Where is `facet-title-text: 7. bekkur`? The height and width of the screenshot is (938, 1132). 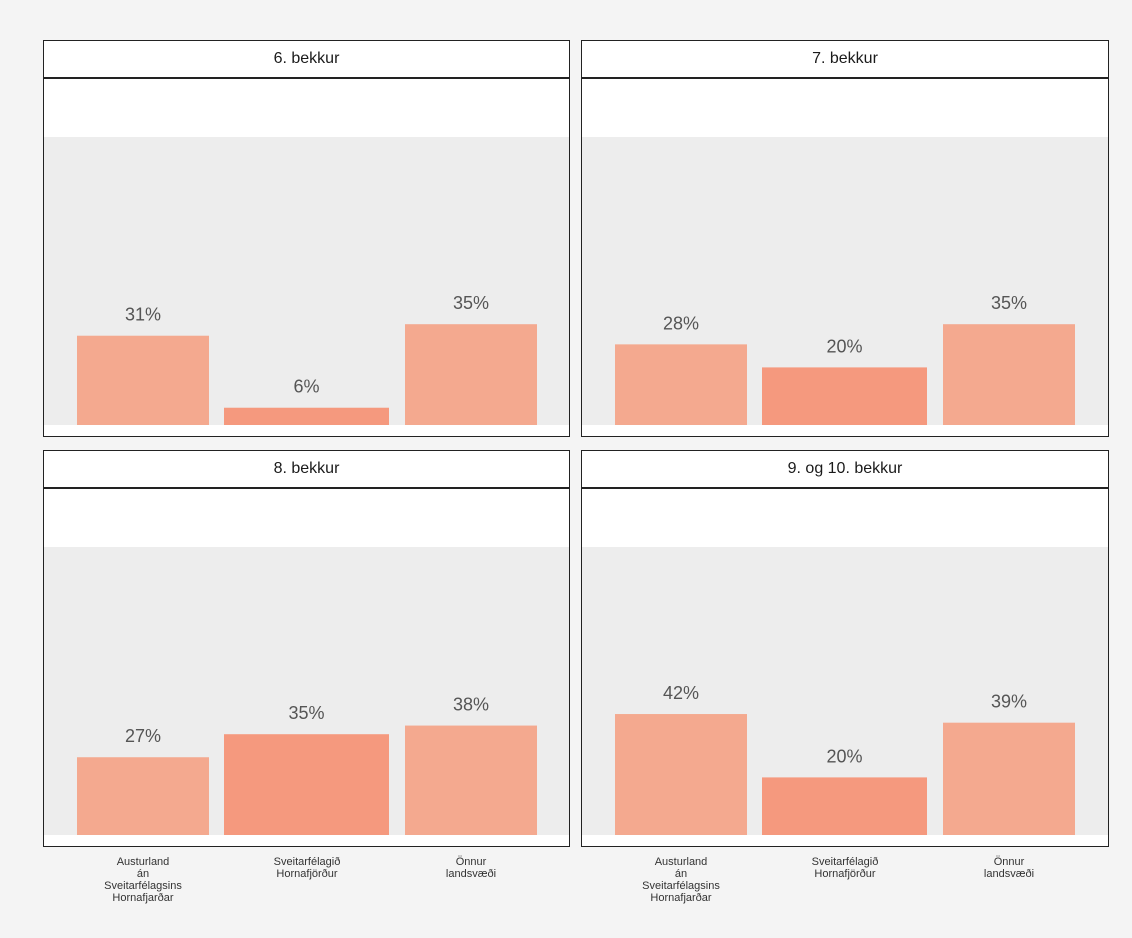
facet-title-text: 7. bekkur is located at coordinates (845, 58).